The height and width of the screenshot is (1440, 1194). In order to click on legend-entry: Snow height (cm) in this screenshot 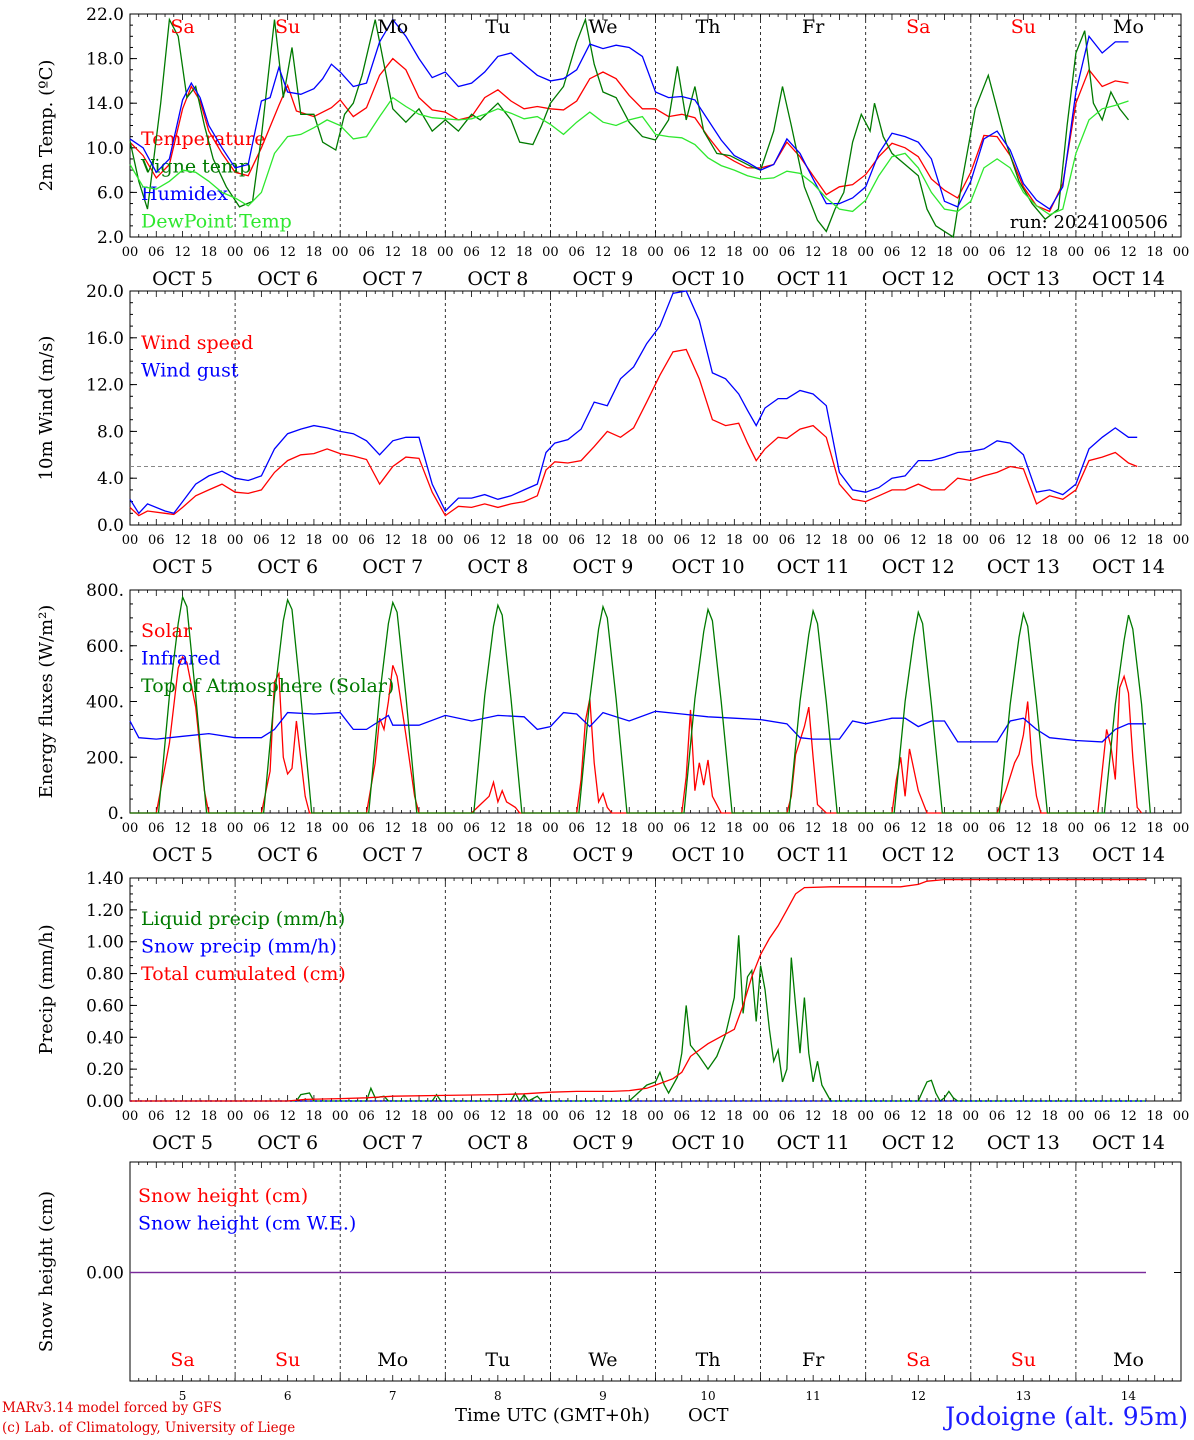, I will do `click(223, 1196)`.